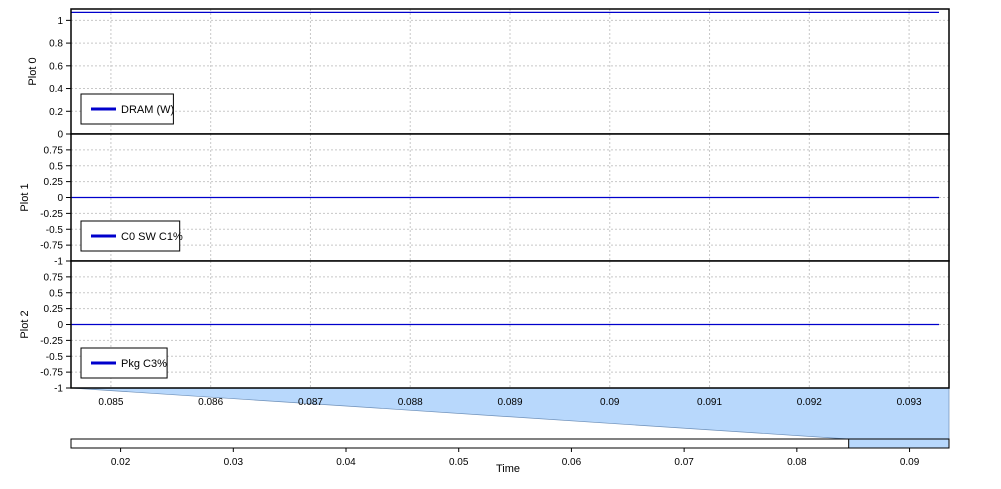 The image size is (1001, 489). What do you see at coordinates (910, 462) in the screenshot?
I see `overview-tick-label: 0.09` at bounding box center [910, 462].